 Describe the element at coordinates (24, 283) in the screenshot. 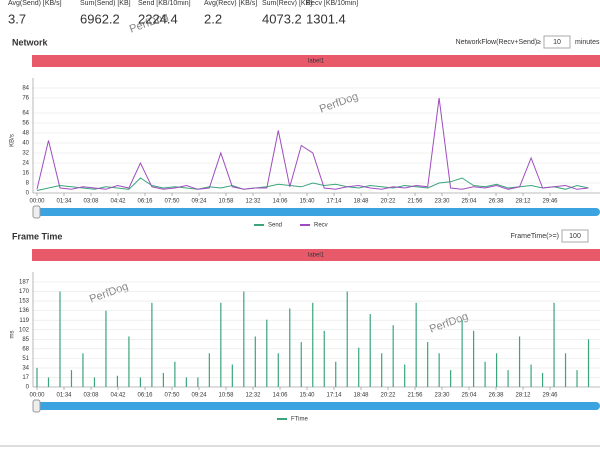

I see `y-tick-label: 187` at that location.